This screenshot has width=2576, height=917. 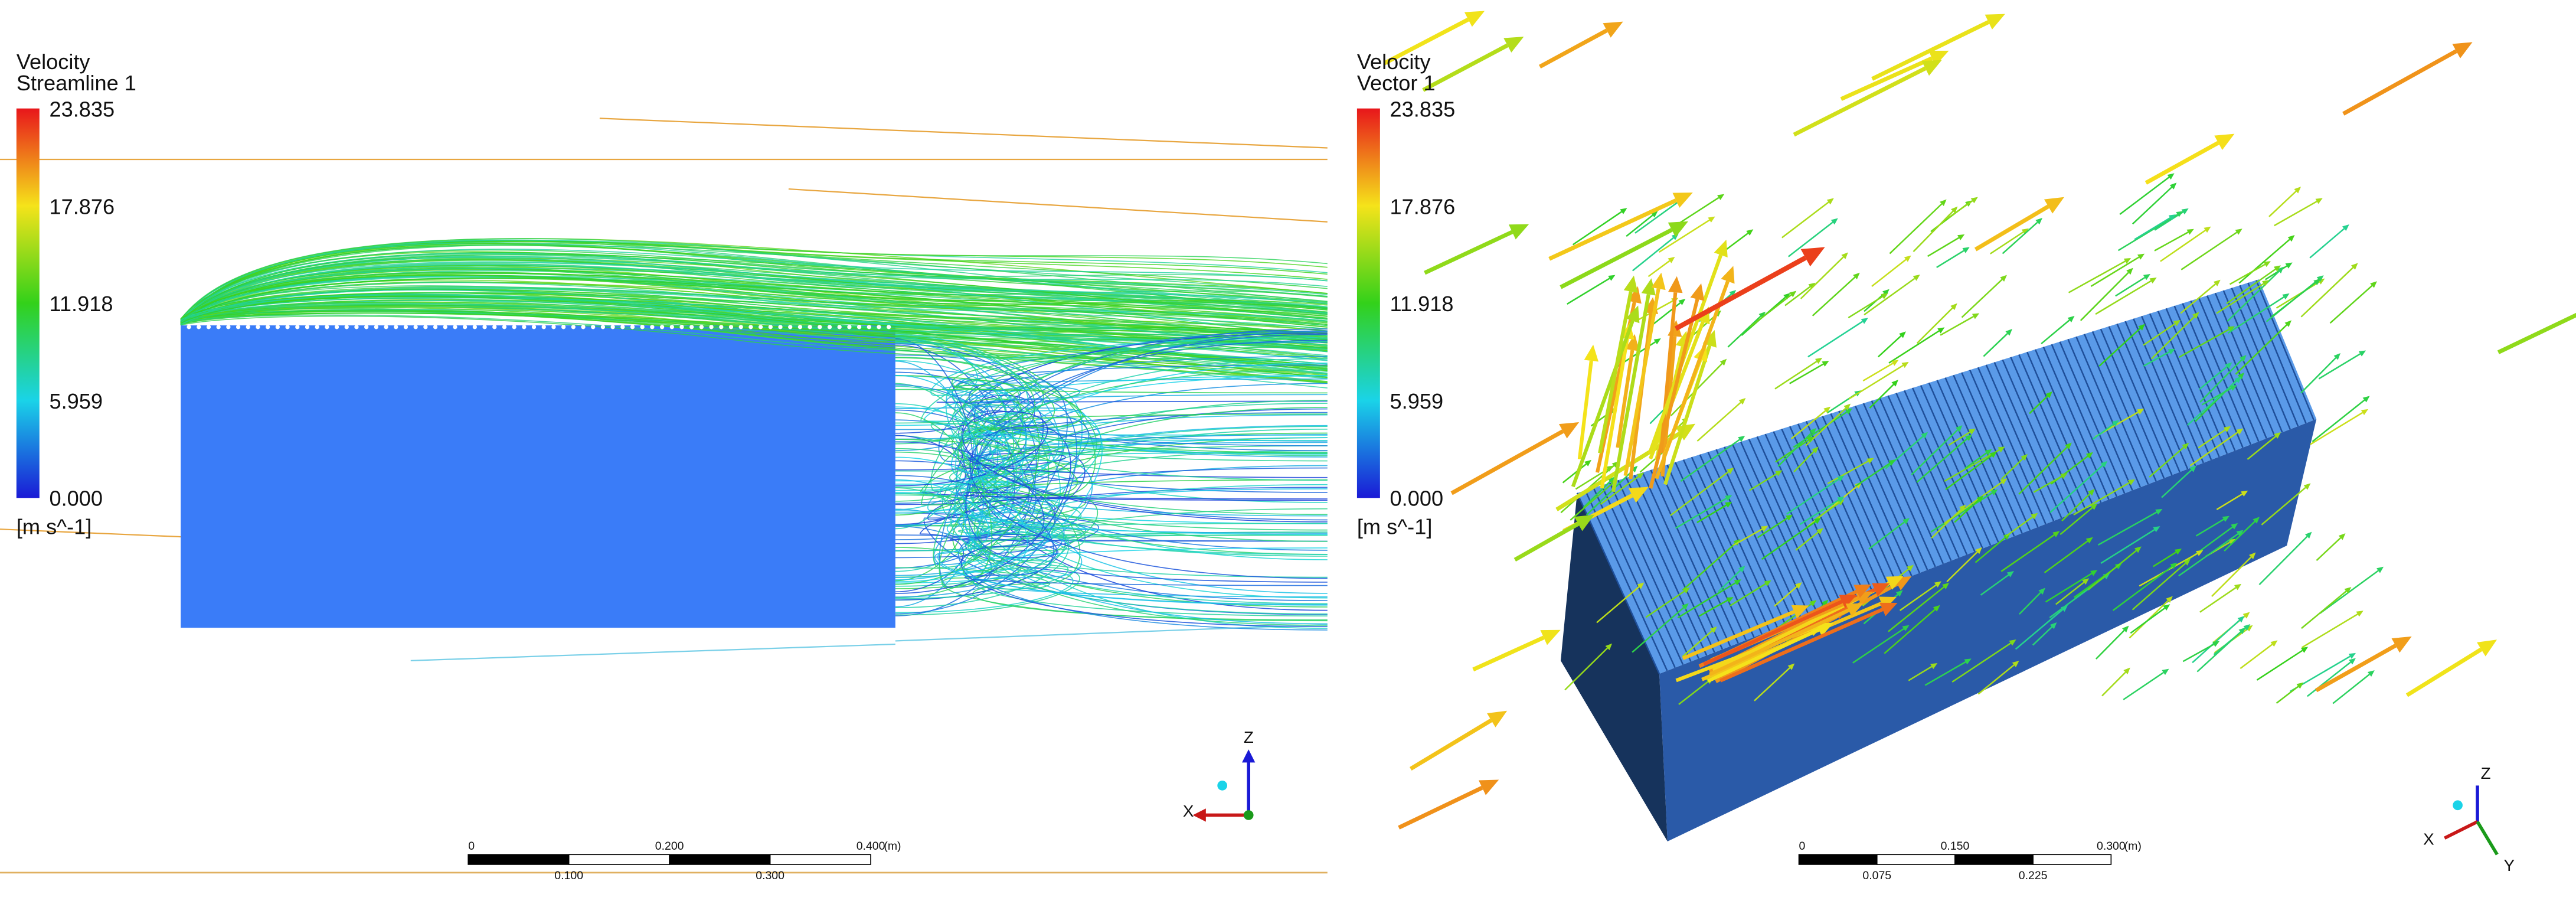 What do you see at coordinates (1838, 859) in the screenshot?
I see `scale-segment` at bounding box center [1838, 859].